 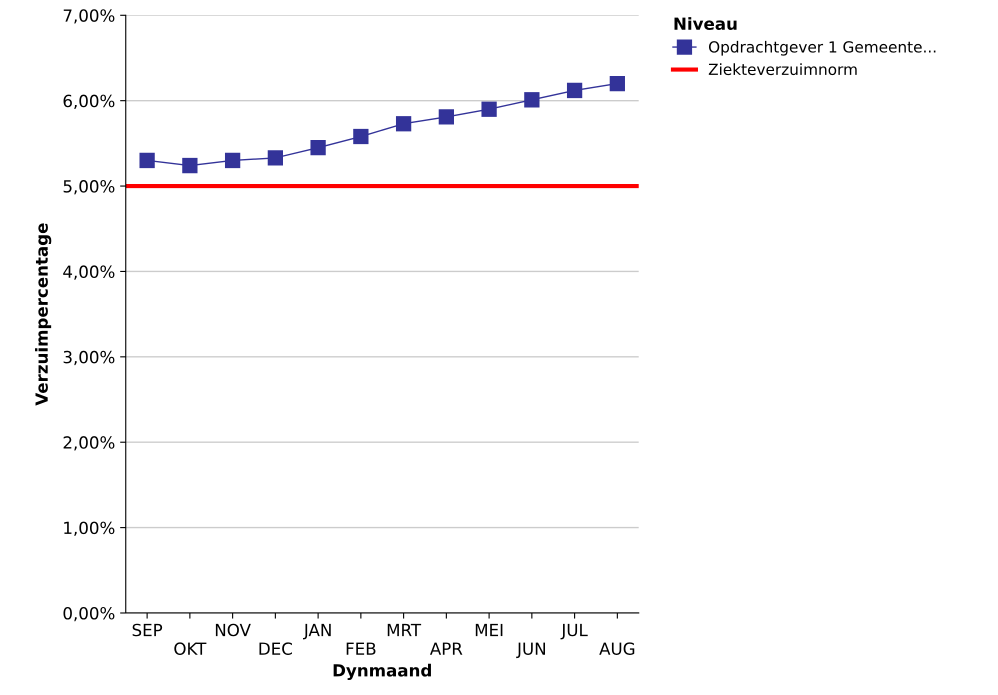 What do you see at coordinates (233, 630) in the screenshot?
I see `x-tick-label: NOV` at bounding box center [233, 630].